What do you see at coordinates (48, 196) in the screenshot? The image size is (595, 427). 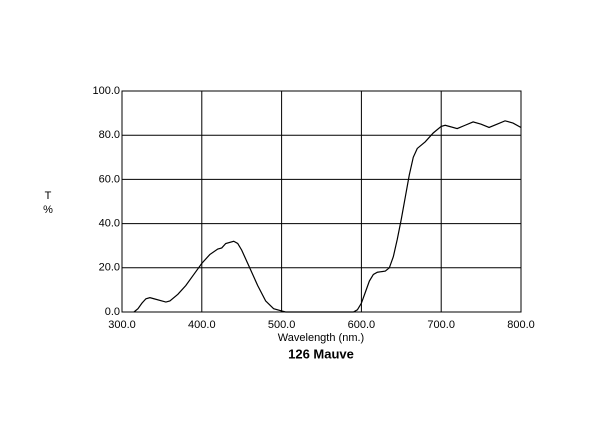 I see `y-axis-label: T` at bounding box center [48, 196].